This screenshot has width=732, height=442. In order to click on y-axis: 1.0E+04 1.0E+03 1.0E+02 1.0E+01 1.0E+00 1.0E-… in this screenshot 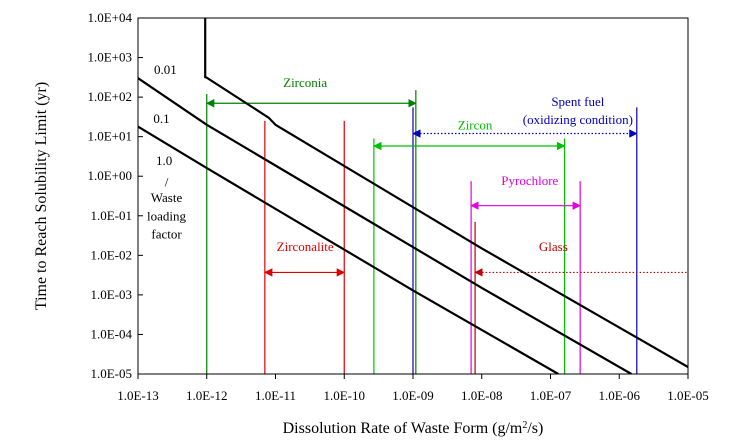, I will do `click(115, 195)`.